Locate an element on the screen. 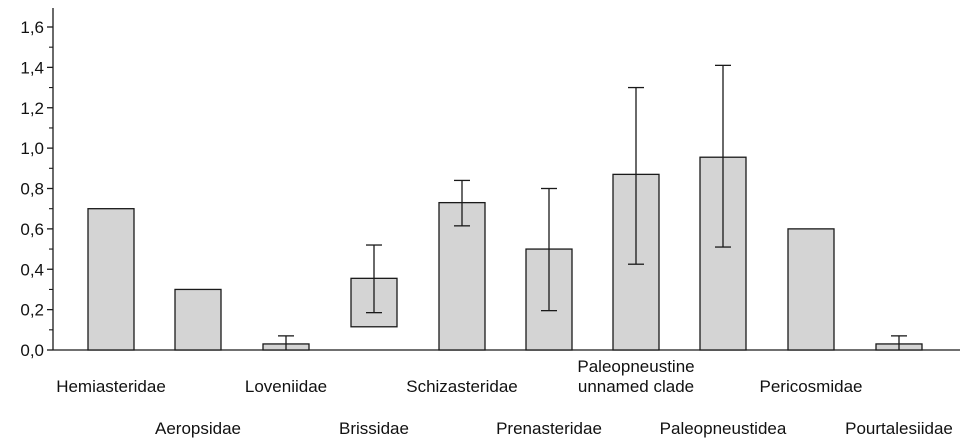 This screenshot has width=968, height=442. y-tick-label: 1,6 is located at coordinates (32, 27).